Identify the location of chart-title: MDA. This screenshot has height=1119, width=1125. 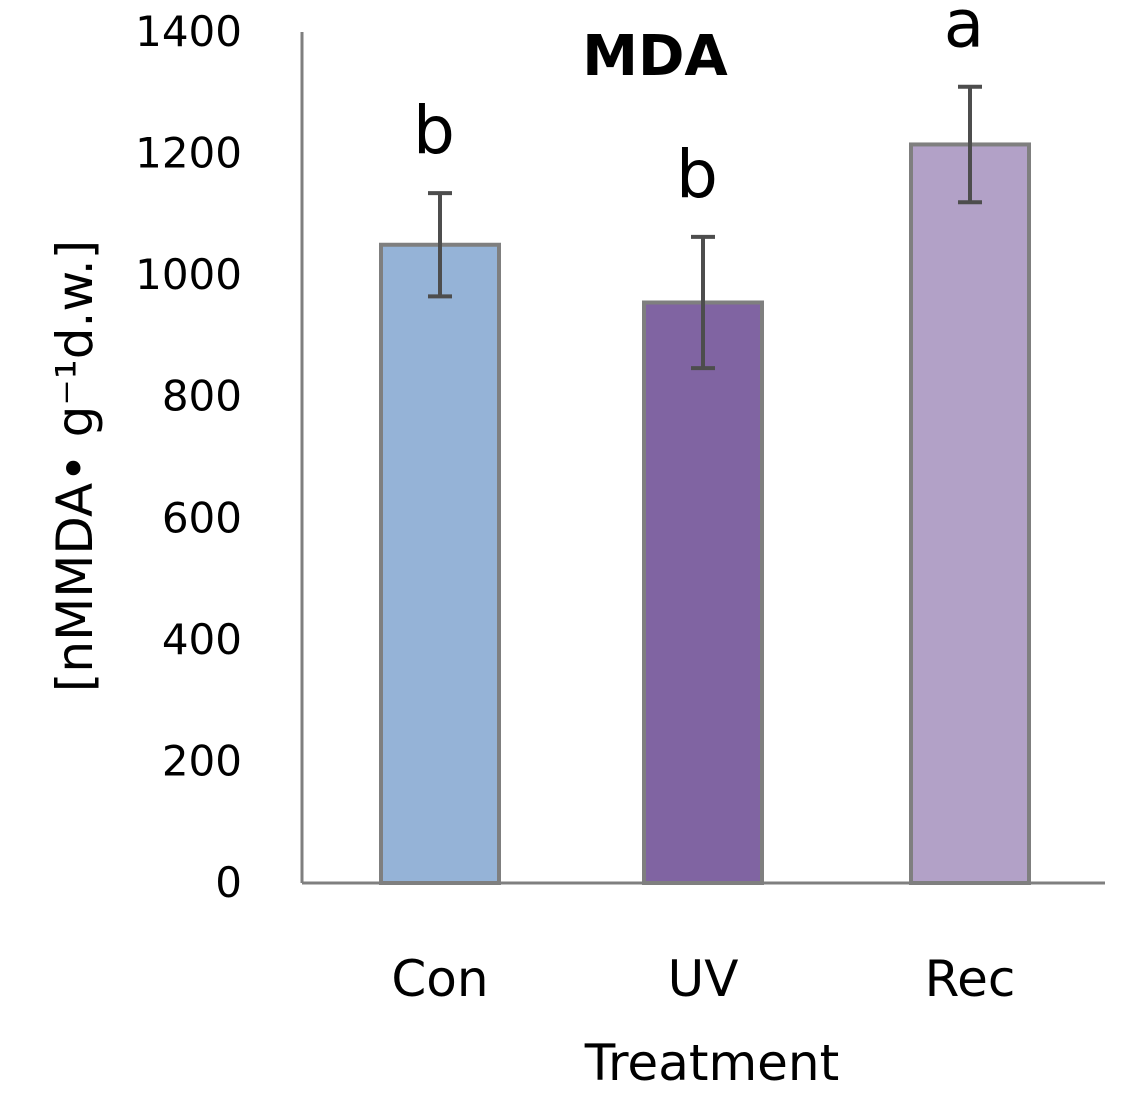
(655, 56).